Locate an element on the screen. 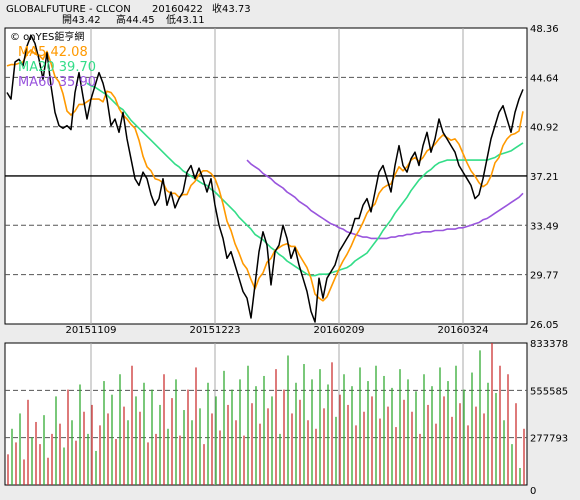 This screenshot has width=580, height=500. price-tick-label: 33.49 is located at coordinates (544, 226).